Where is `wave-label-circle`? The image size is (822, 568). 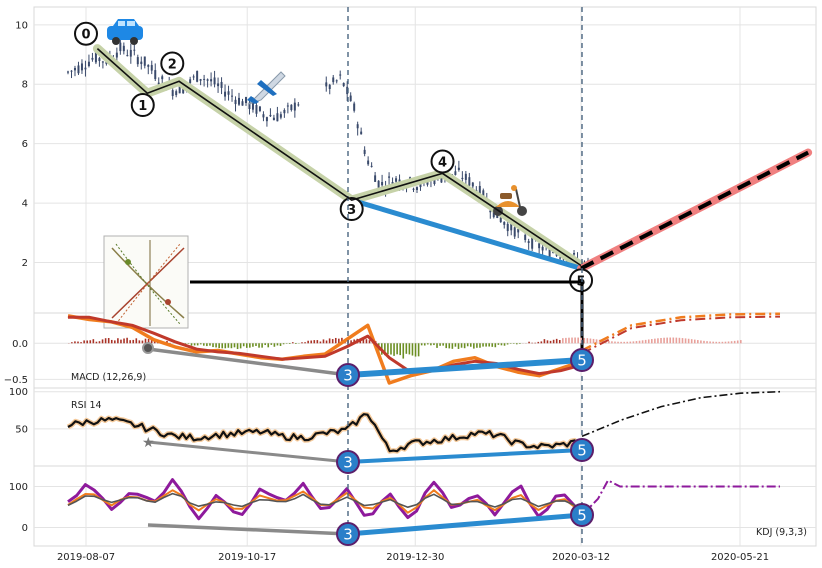 wave-label-circle is located at coordinates (86, 33).